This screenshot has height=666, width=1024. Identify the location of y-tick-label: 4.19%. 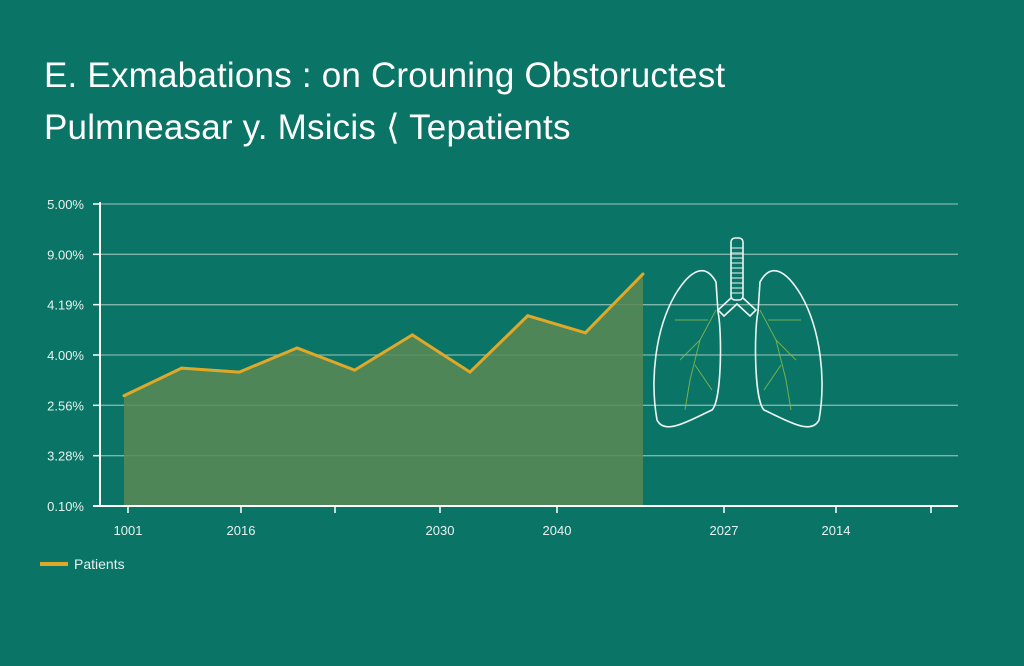
(65, 305).